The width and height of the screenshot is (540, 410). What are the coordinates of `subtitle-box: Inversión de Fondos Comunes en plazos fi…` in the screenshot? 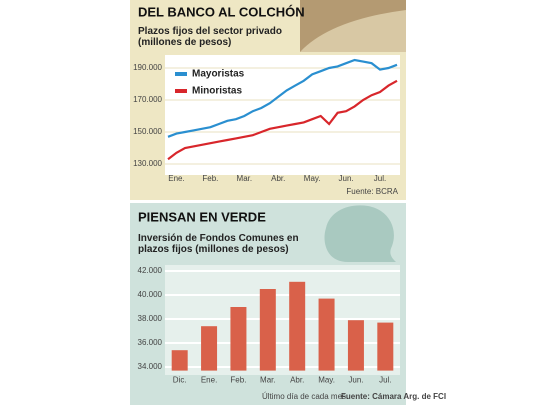 It's located at (218, 244).